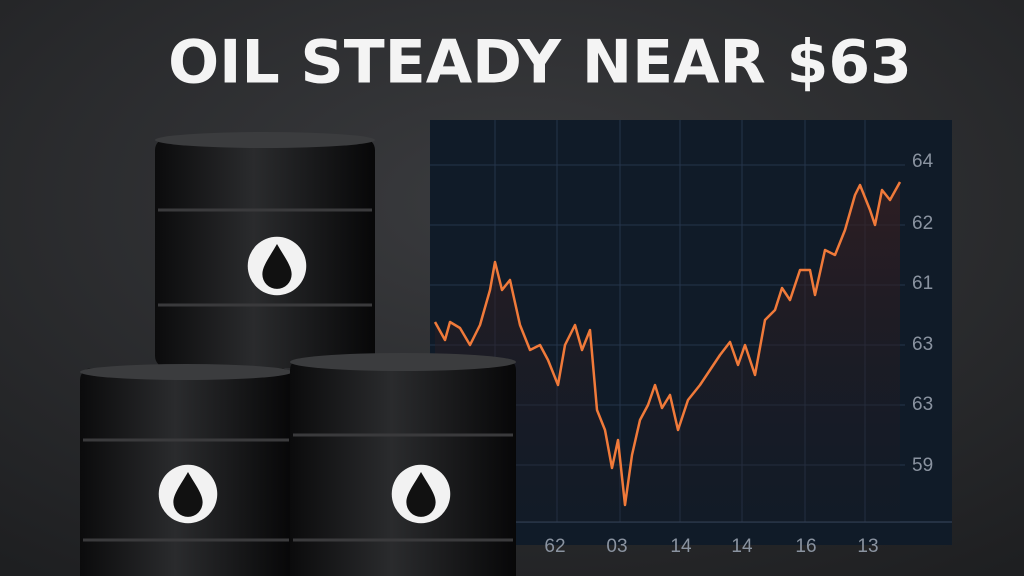 Image resolution: width=1024 pixels, height=576 pixels. I want to click on y-label: 64, so click(923, 161).